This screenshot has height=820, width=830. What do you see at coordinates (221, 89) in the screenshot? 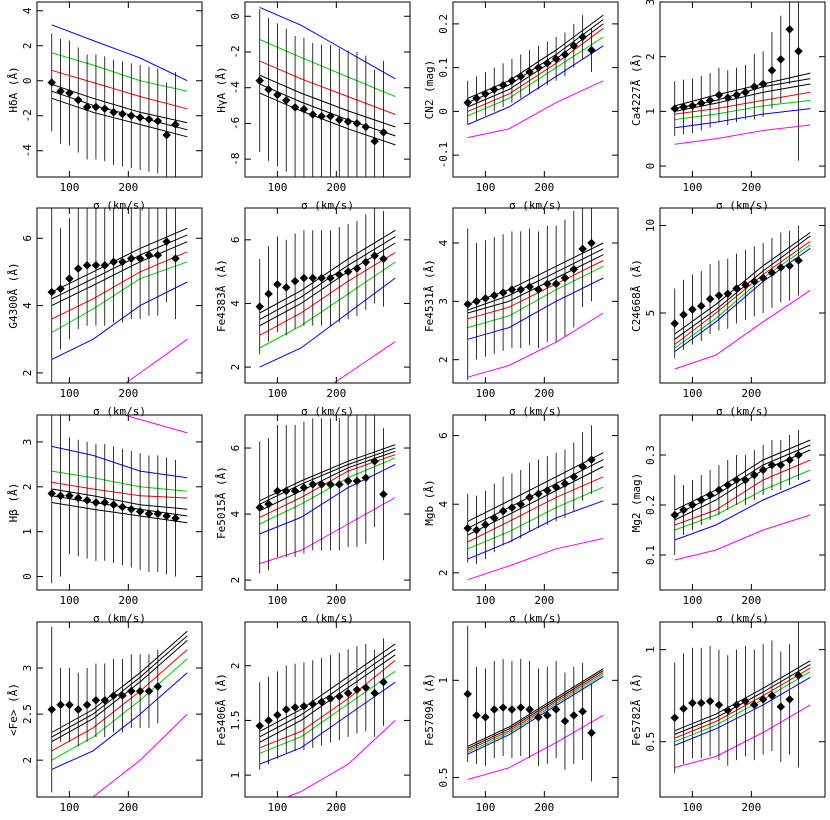
I see `y-axis-label: HγA (Å)` at bounding box center [221, 89].